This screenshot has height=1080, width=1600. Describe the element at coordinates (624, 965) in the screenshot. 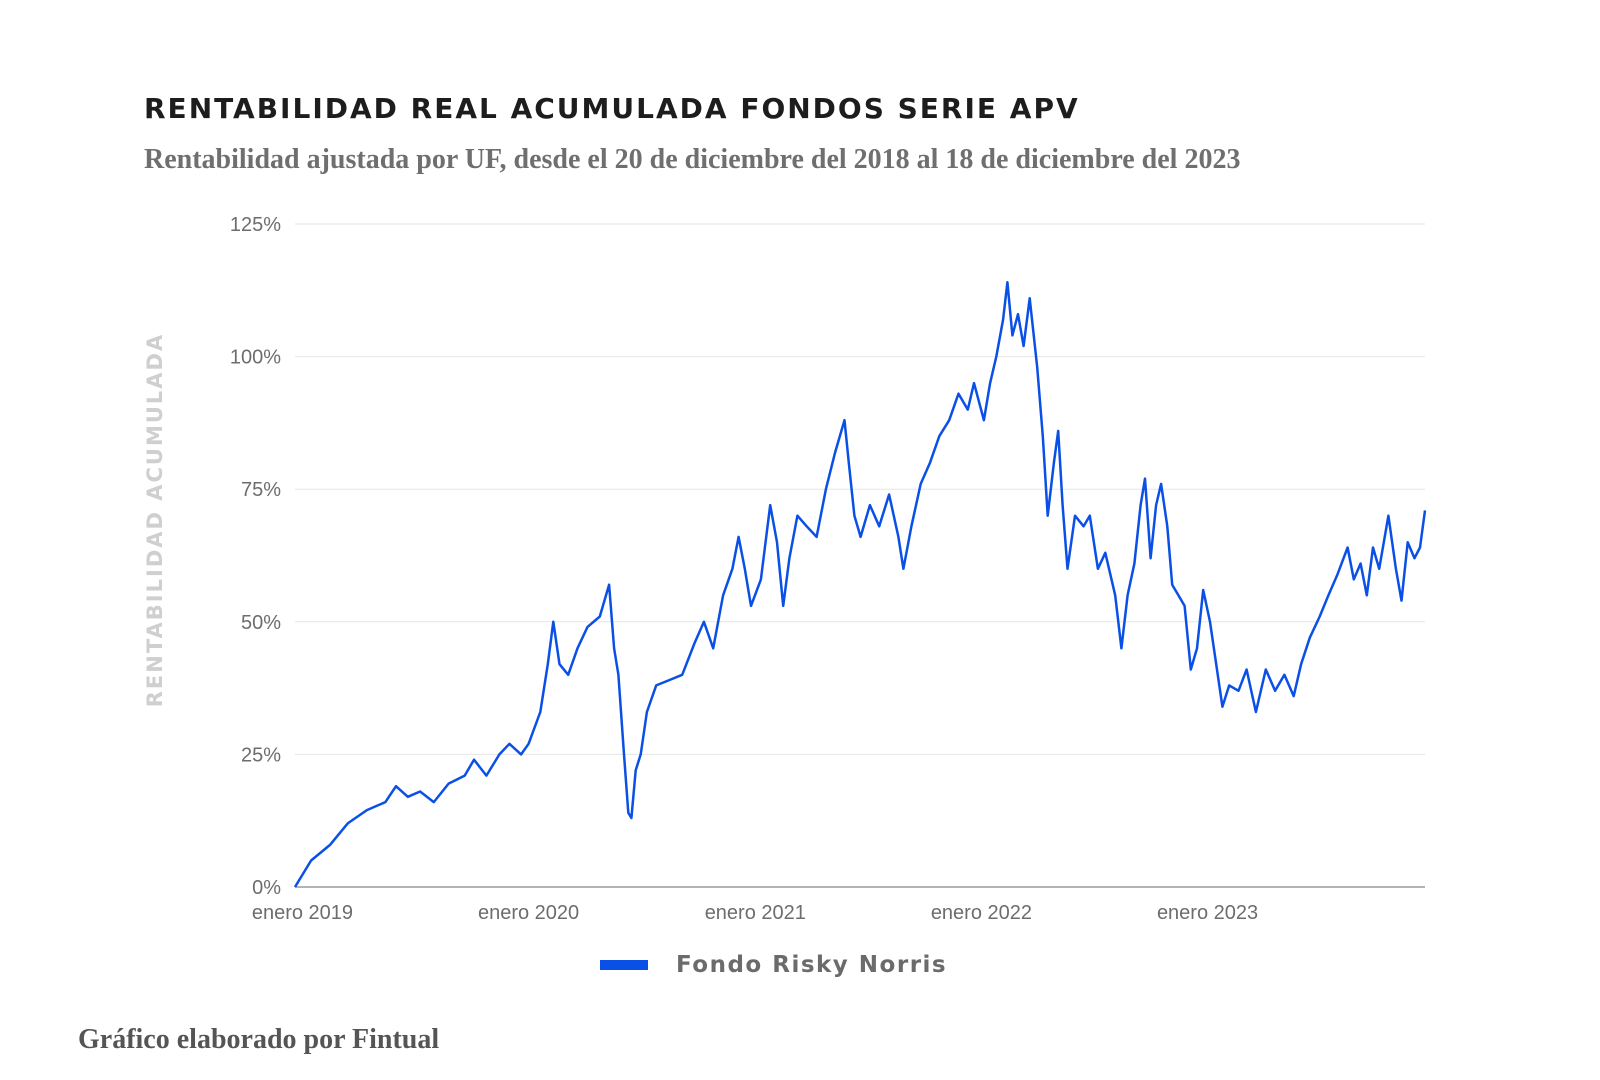

I see `legend-swatch` at that location.